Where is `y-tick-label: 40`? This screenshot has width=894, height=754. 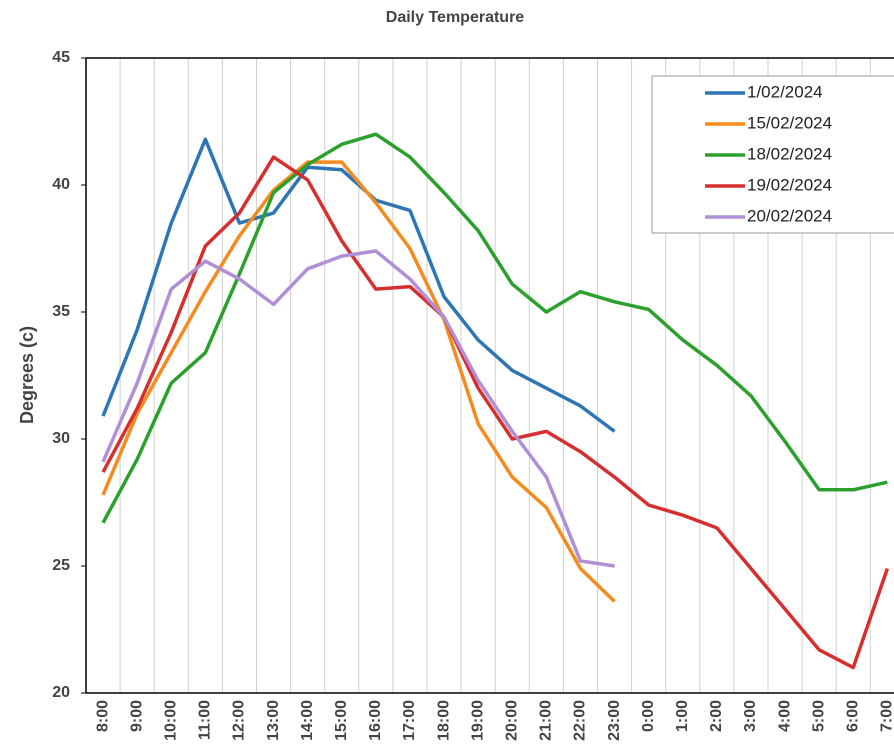
y-tick-label: 40 is located at coordinates (61, 184).